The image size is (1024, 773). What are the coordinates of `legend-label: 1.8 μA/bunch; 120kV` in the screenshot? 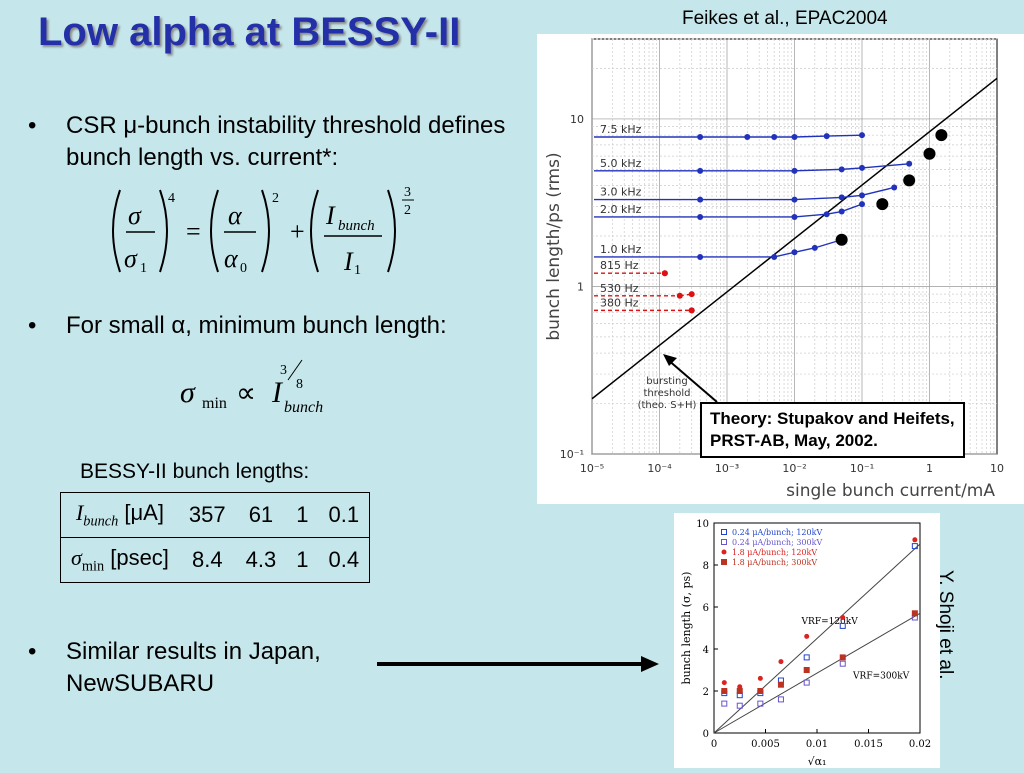 It's located at (774, 552).